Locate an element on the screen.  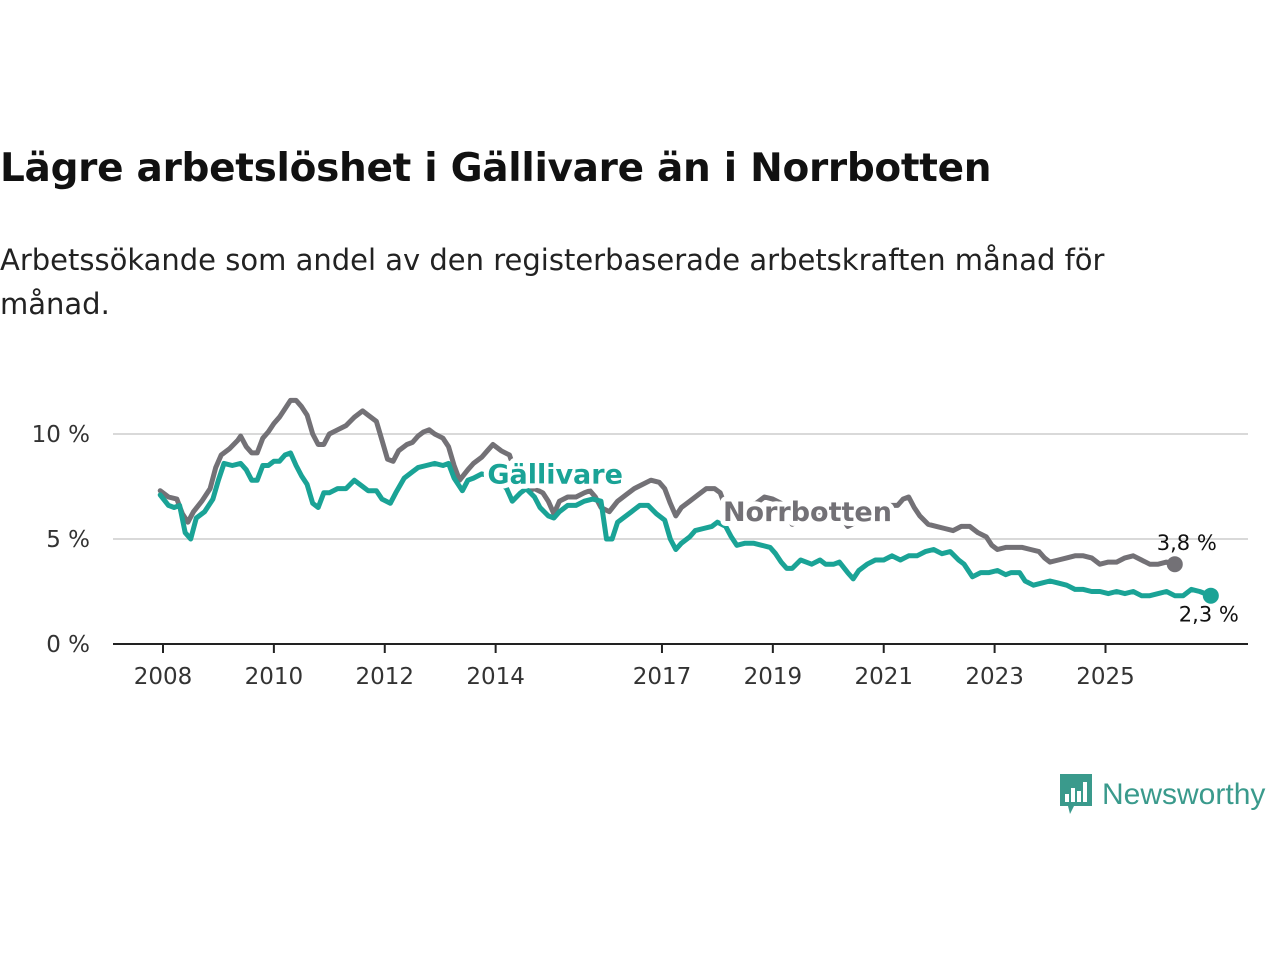
y-tick-label: 10 % is located at coordinates (61, 435).